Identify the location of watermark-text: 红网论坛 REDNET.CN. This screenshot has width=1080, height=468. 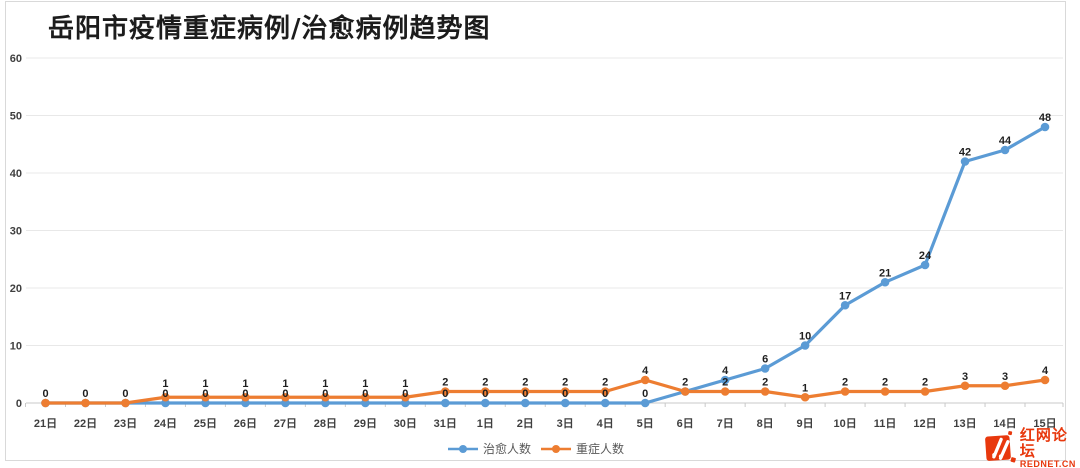
(1050, 448).